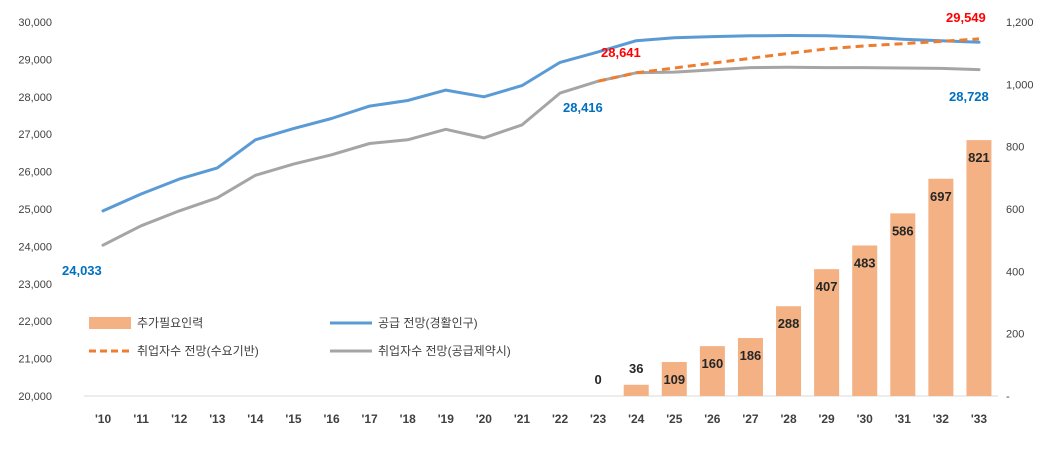  Describe the element at coordinates (865, 419) in the screenshot. I see `x-tick-label: '30` at that location.